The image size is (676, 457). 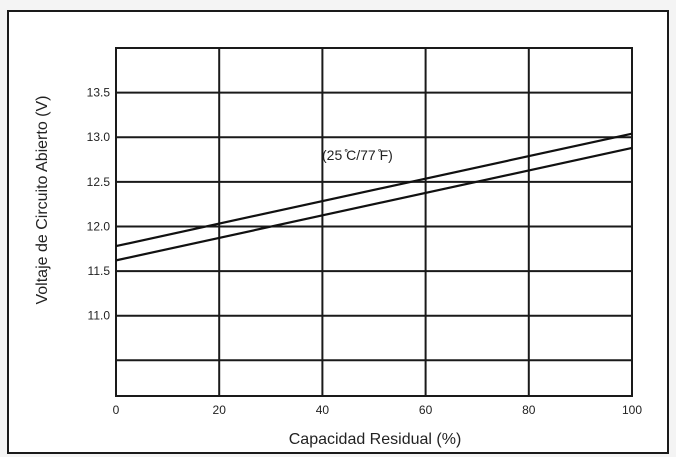 What do you see at coordinates (378, 410) in the screenshot?
I see `x-tick-labels: 0 20 40 60 80 100` at bounding box center [378, 410].